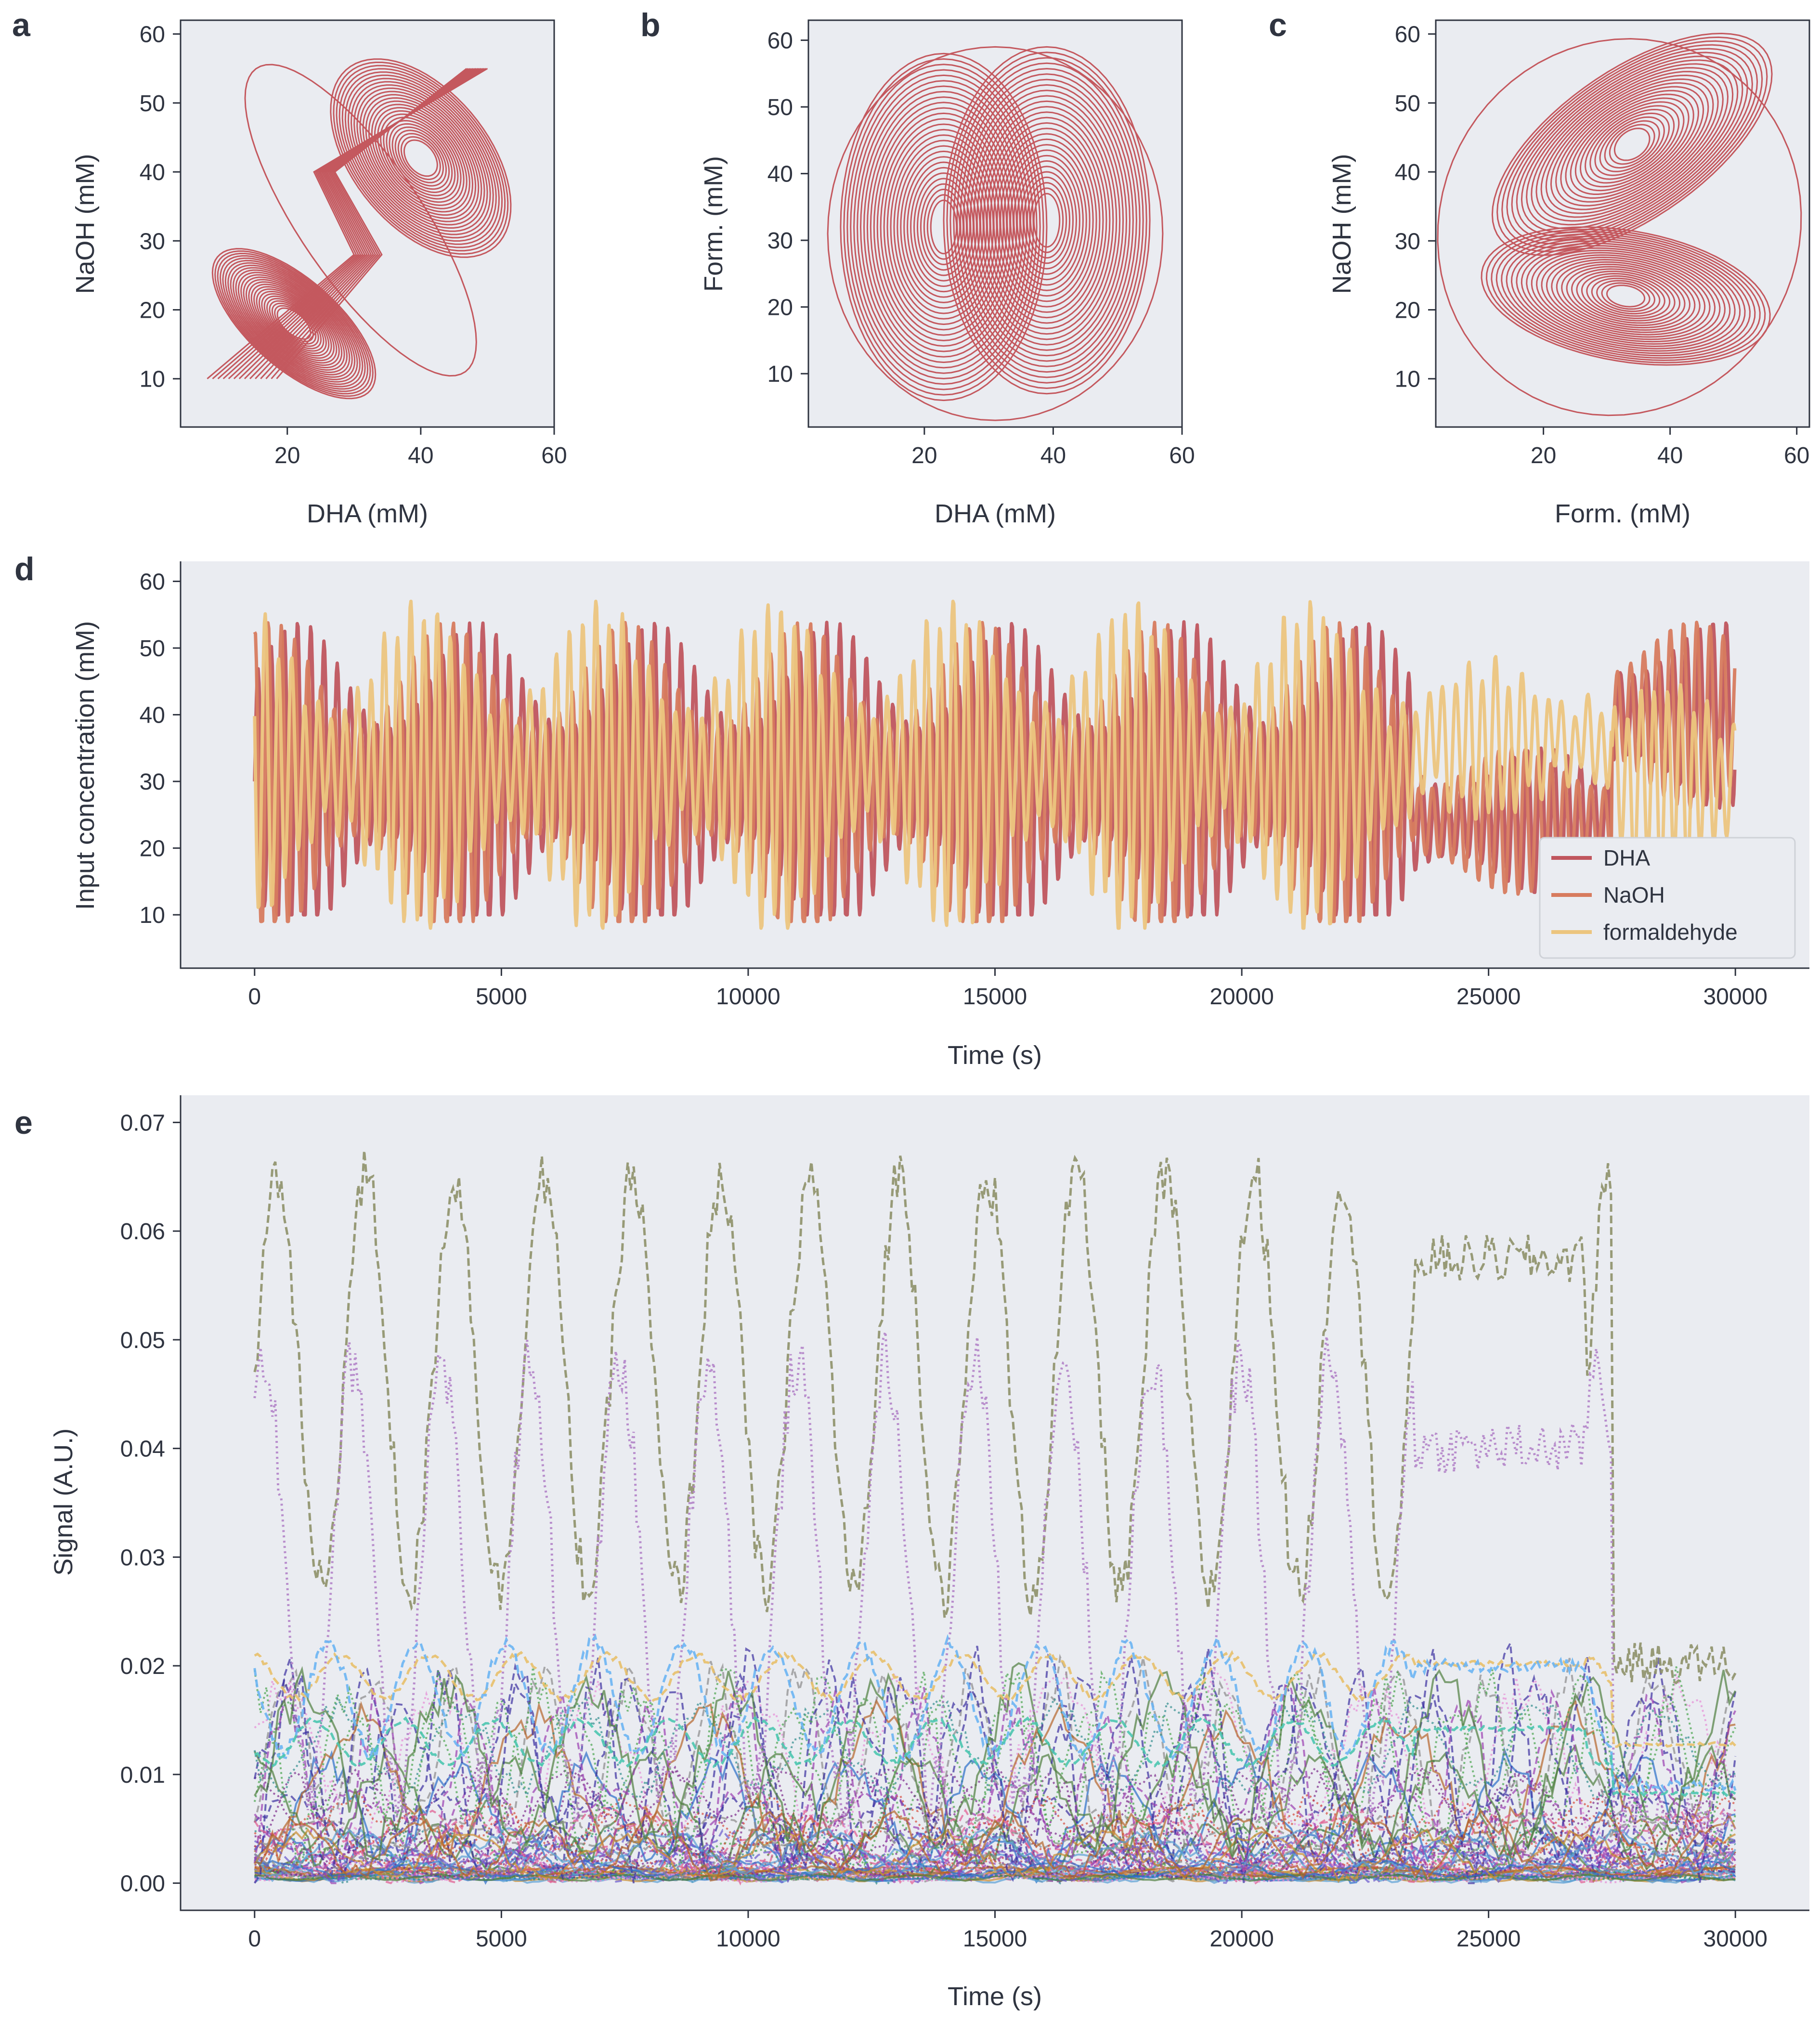  I want to click on panel-letter-c: c, so click(1278, 25).